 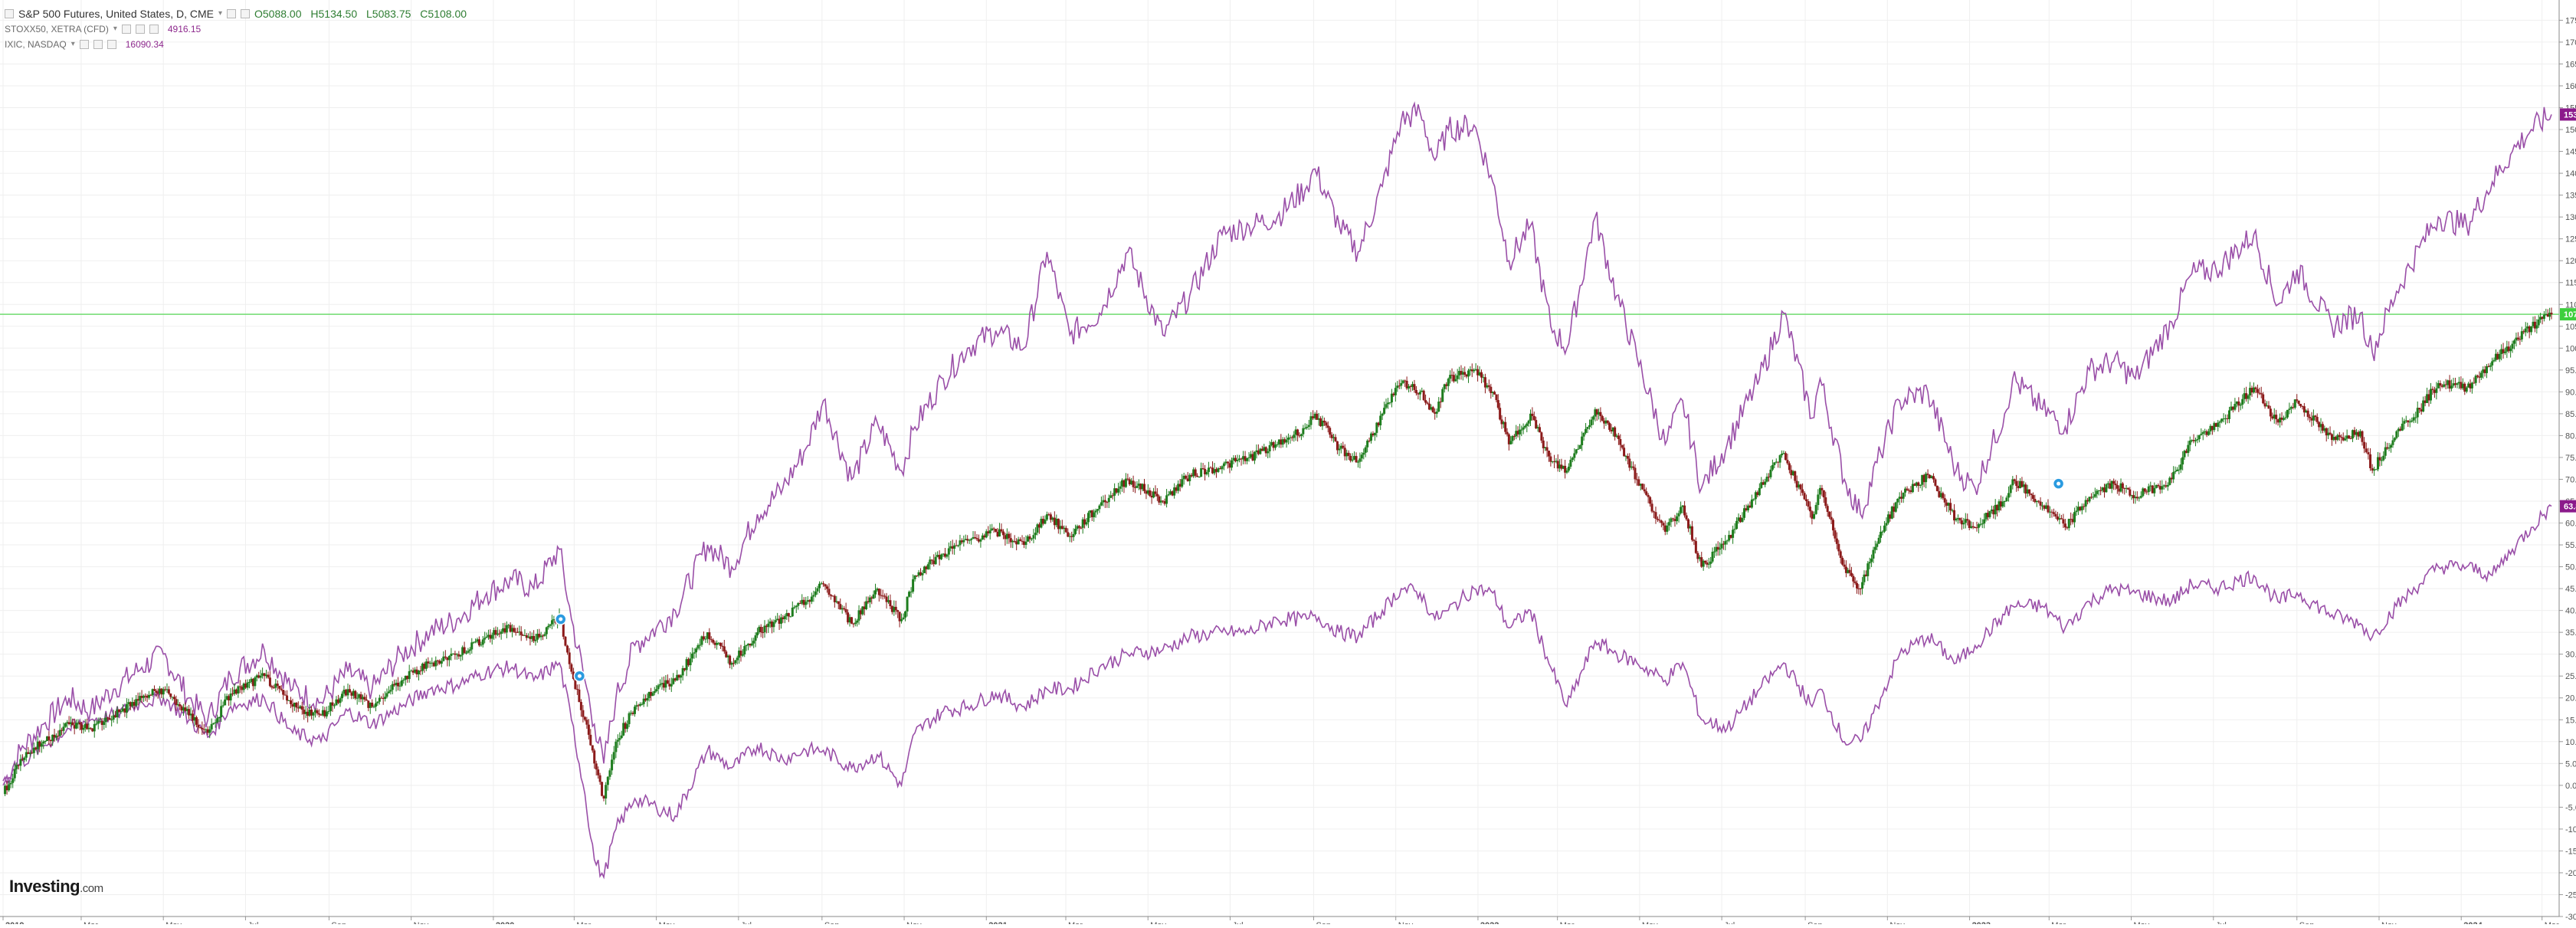 What do you see at coordinates (9, 14) in the screenshot?
I see `legend-toggle-icon` at bounding box center [9, 14].